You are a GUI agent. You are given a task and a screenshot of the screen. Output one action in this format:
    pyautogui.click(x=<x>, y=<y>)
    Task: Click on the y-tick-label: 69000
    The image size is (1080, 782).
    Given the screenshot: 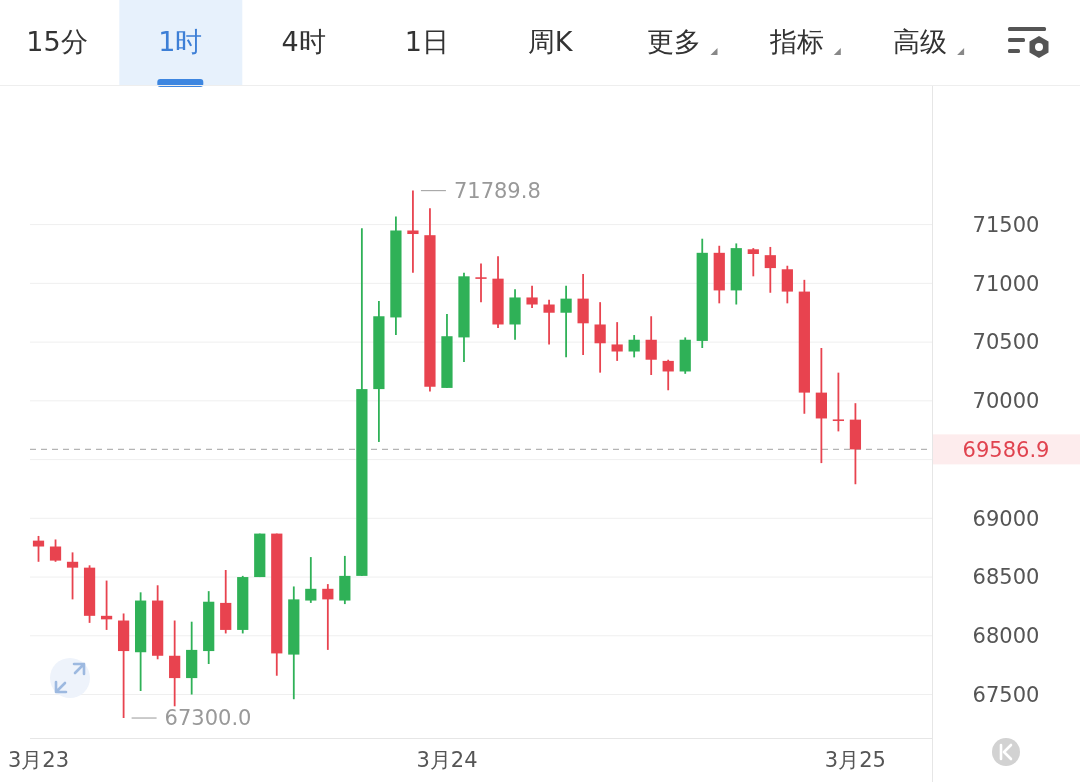 What is the action you would take?
    pyautogui.click(x=1006, y=518)
    